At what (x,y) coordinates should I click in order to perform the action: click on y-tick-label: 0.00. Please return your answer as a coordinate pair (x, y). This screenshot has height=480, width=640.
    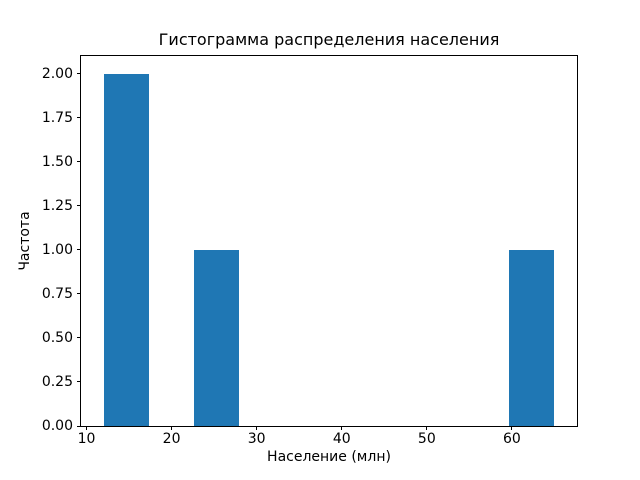
    Looking at the image, I should click on (57, 426).